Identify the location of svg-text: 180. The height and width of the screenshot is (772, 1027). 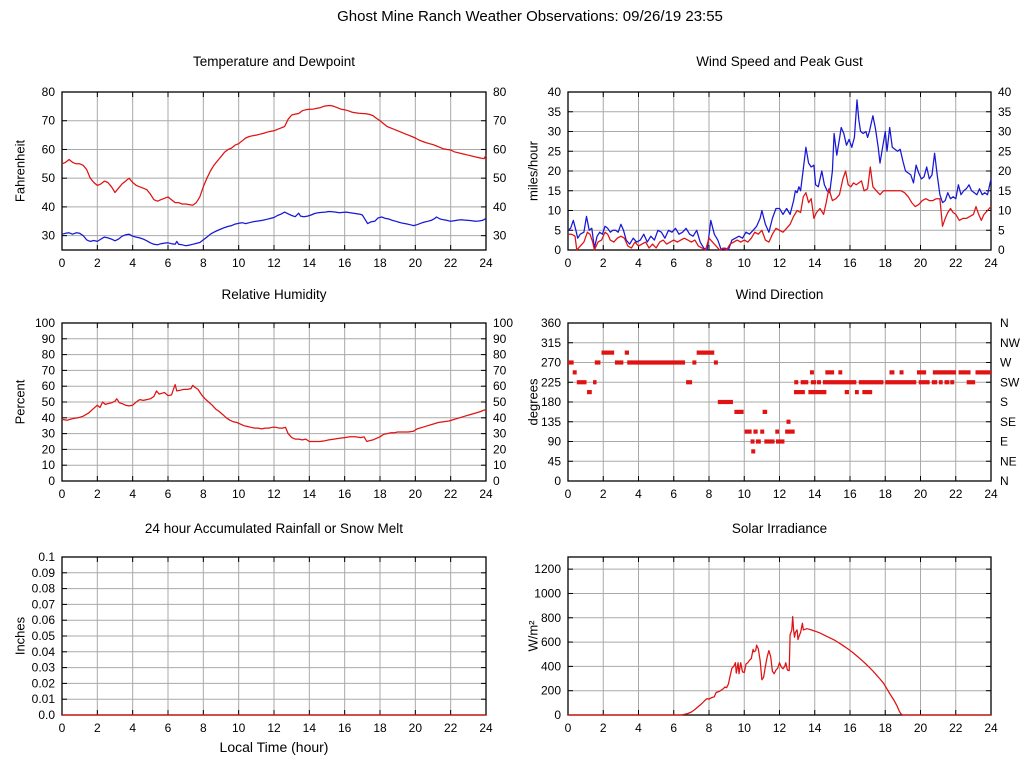
(551, 402).